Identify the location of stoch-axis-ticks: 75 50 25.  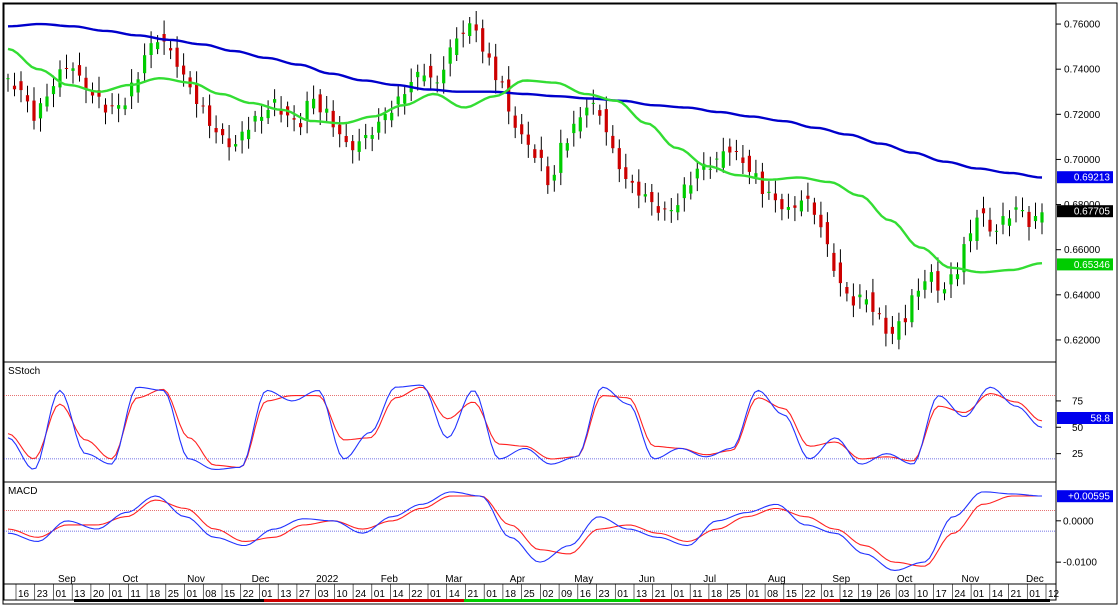
(1070, 428).